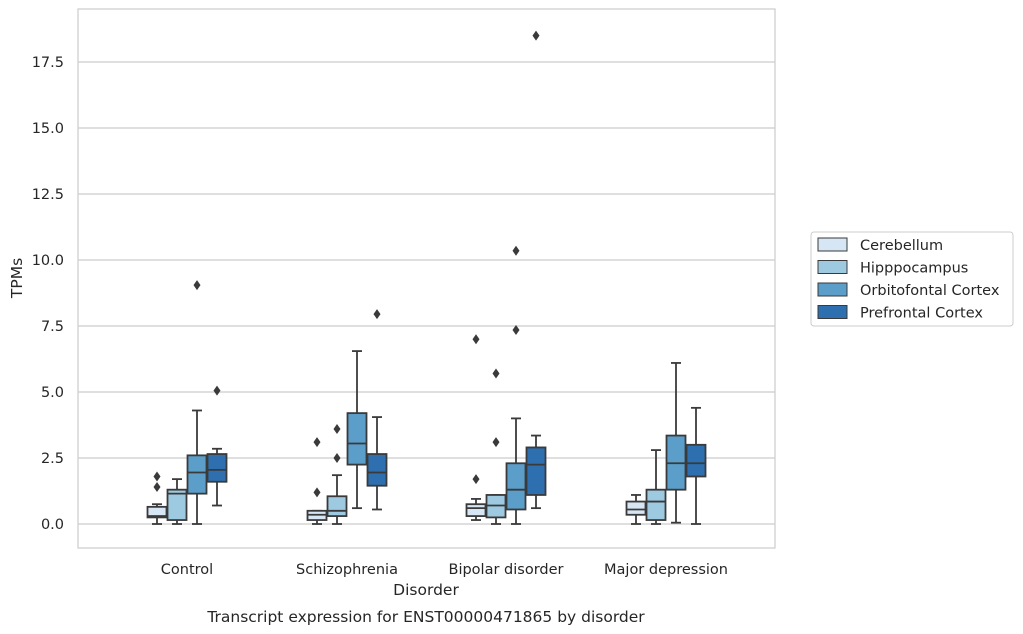 This screenshot has width=1023, height=634. What do you see at coordinates (52, 459) in the screenshot?
I see `y-tick-label: 2.5` at bounding box center [52, 459].